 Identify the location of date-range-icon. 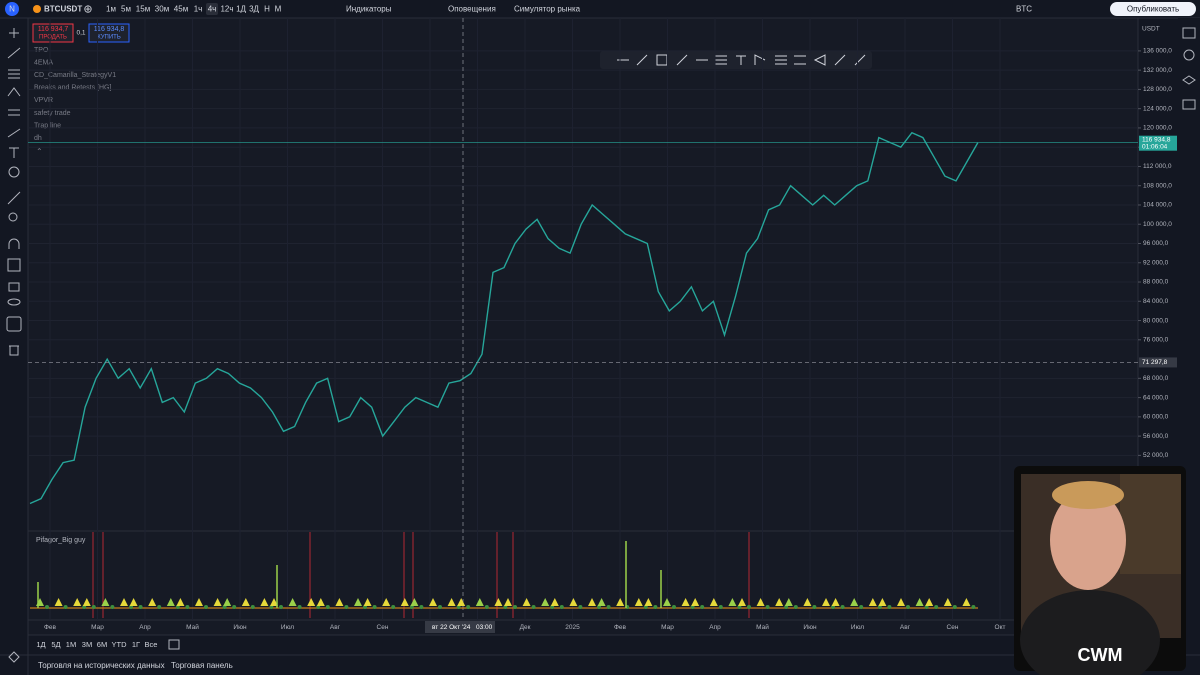
(174, 644).